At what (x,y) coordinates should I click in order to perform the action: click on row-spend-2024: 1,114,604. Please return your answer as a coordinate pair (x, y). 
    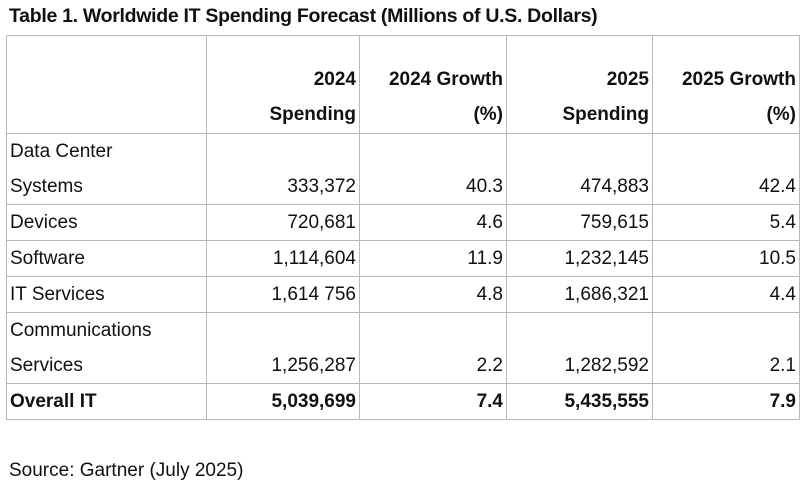
    Looking at the image, I should click on (283, 258).